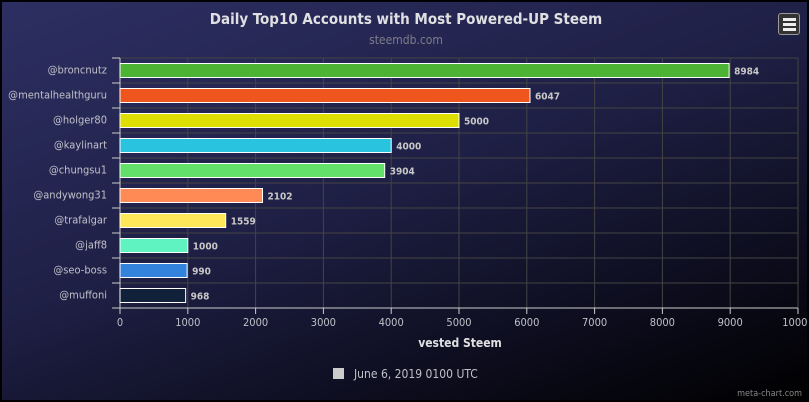 Image resolution: width=809 pixels, height=402 pixels. Describe the element at coordinates (730, 322) in the screenshot. I see `x-tick-label: 9000` at that location.